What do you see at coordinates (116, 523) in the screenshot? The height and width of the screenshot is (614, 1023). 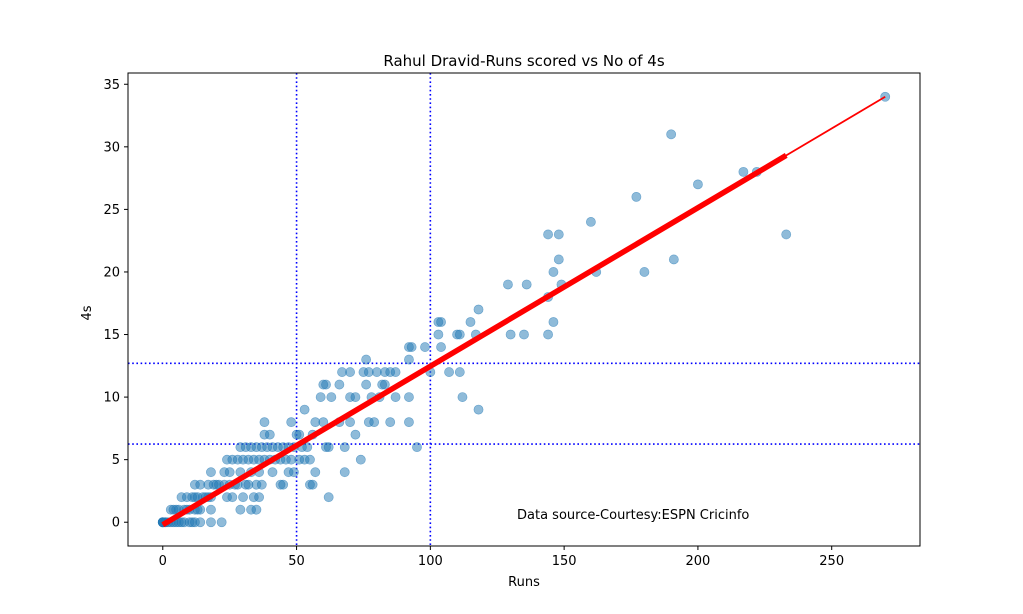 I see `y-tick-label: 0` at bounding box center [116, 523].